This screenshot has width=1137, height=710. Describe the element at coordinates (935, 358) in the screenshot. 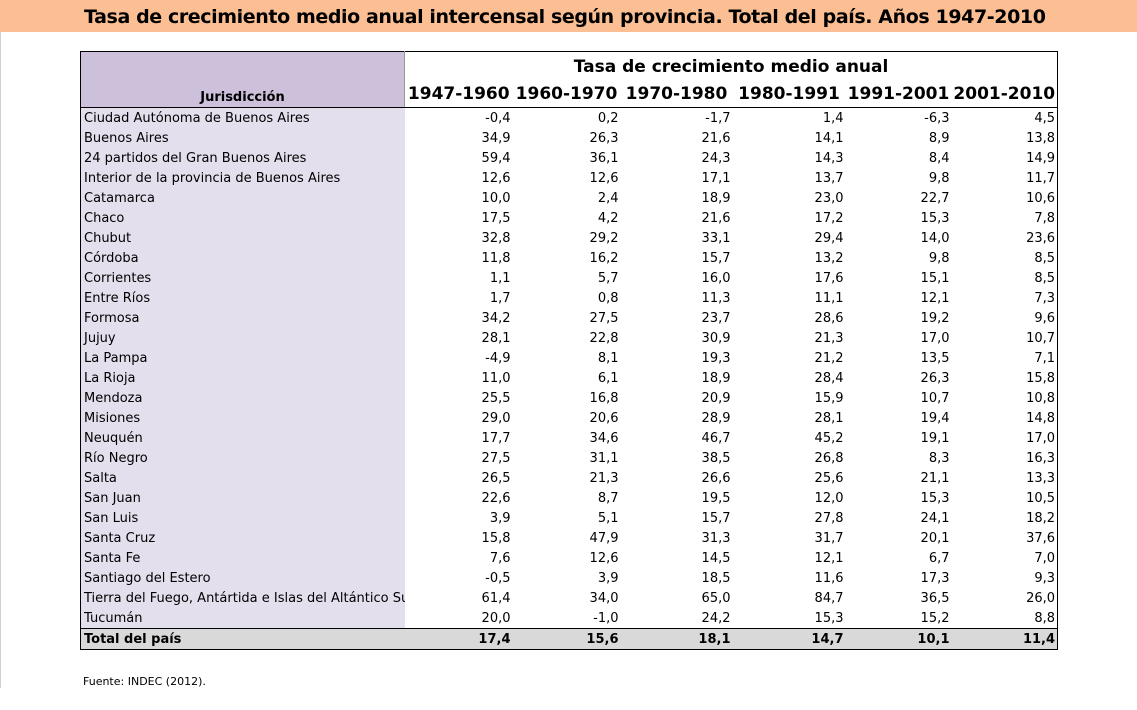

I see `rate-cell: 13,5` at that location.